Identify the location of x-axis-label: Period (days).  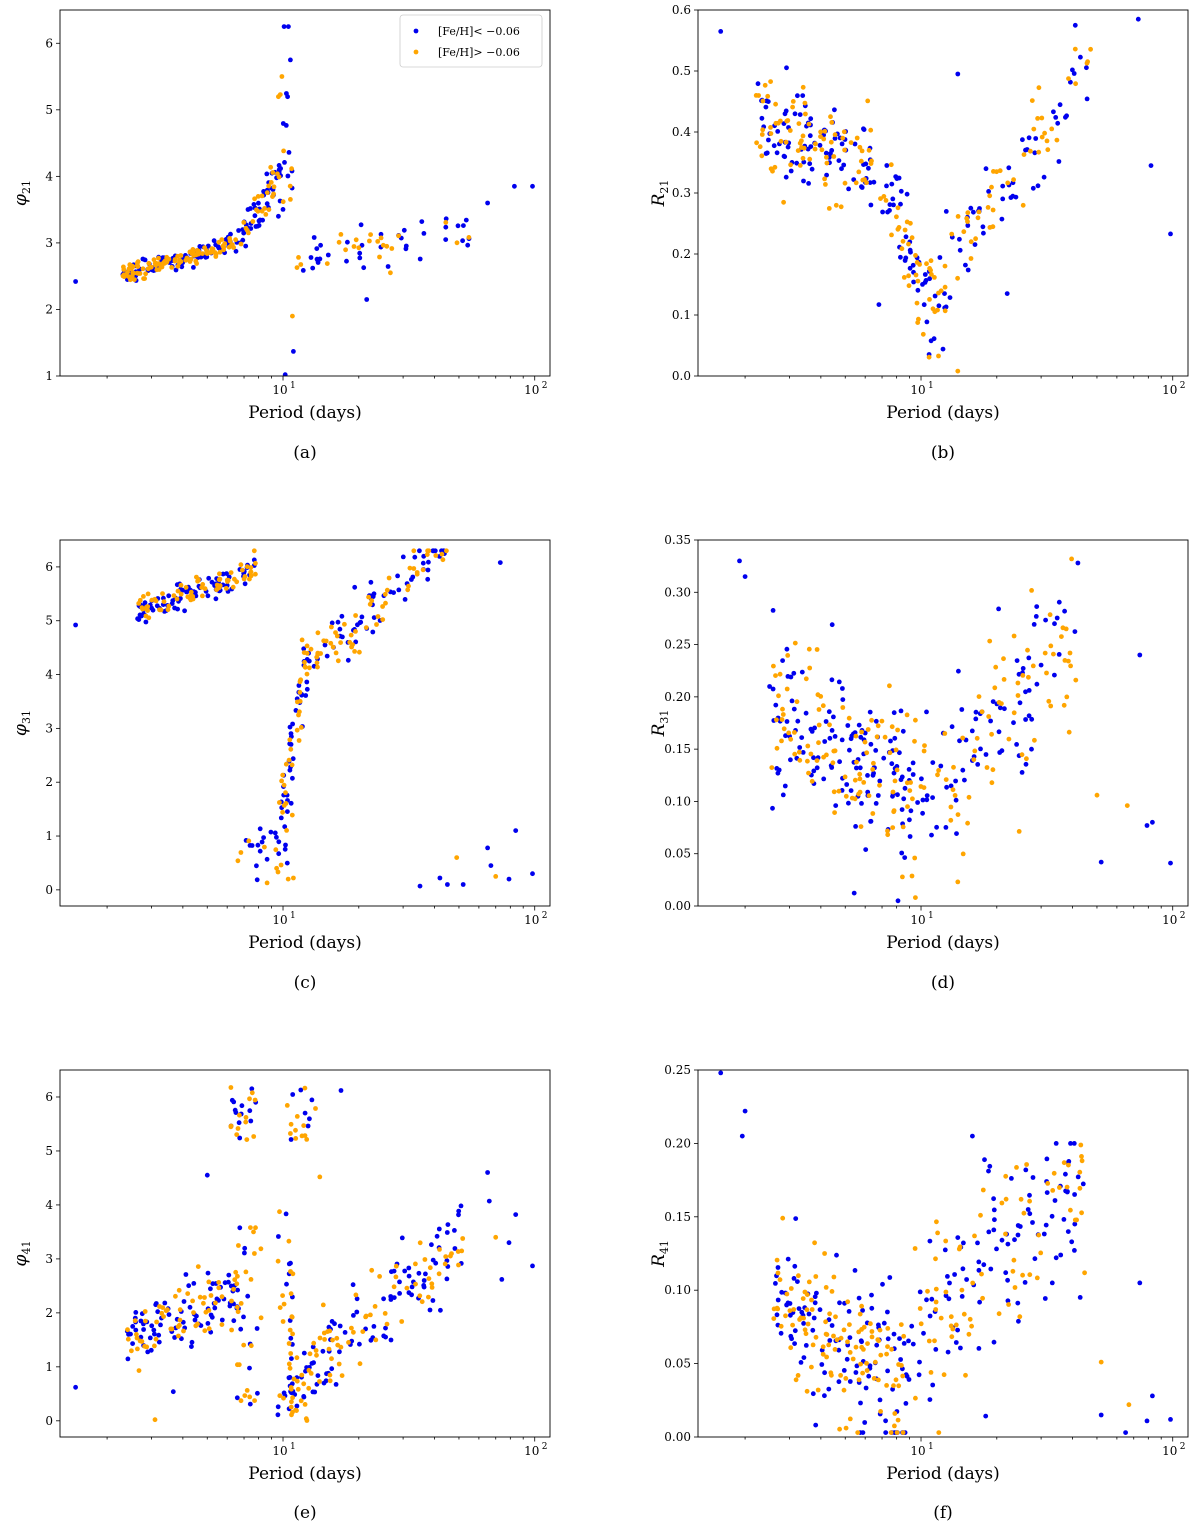
(942, 943).